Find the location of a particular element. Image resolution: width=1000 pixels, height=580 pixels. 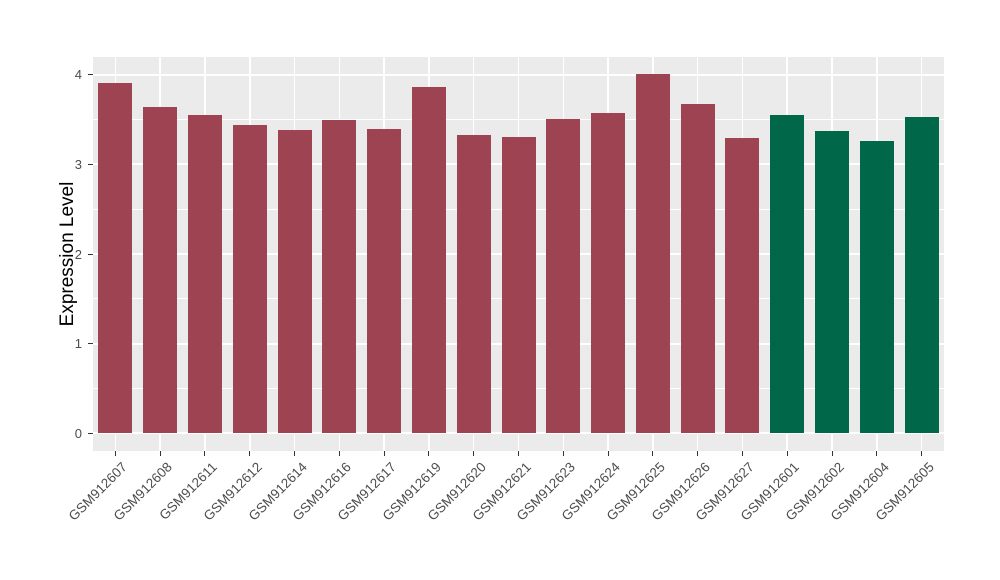

y-tick-label: 2 is located at coordinates (78, 254).